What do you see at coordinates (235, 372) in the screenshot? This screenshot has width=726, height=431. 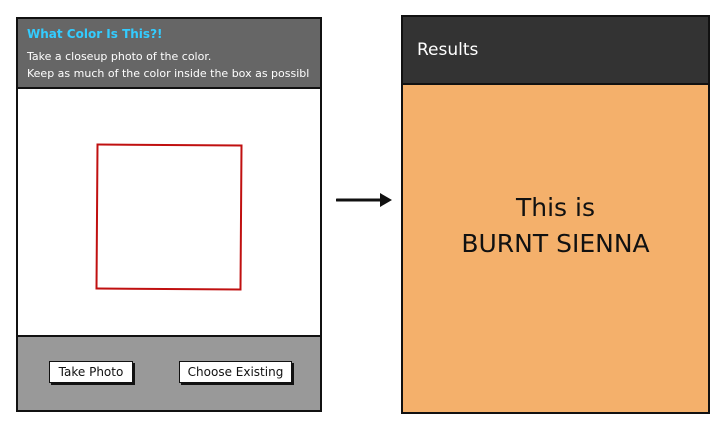 I see `choose-existing-button: Choose Existing` at bounding box center [235, 372].